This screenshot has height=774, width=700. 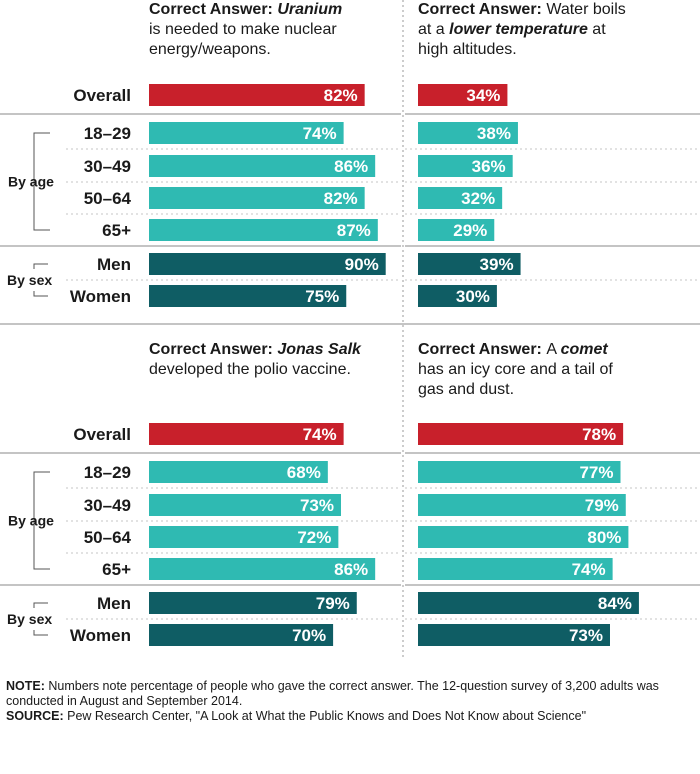 I want to click on bar-value-label: 90%, so click(x=362, y=264).